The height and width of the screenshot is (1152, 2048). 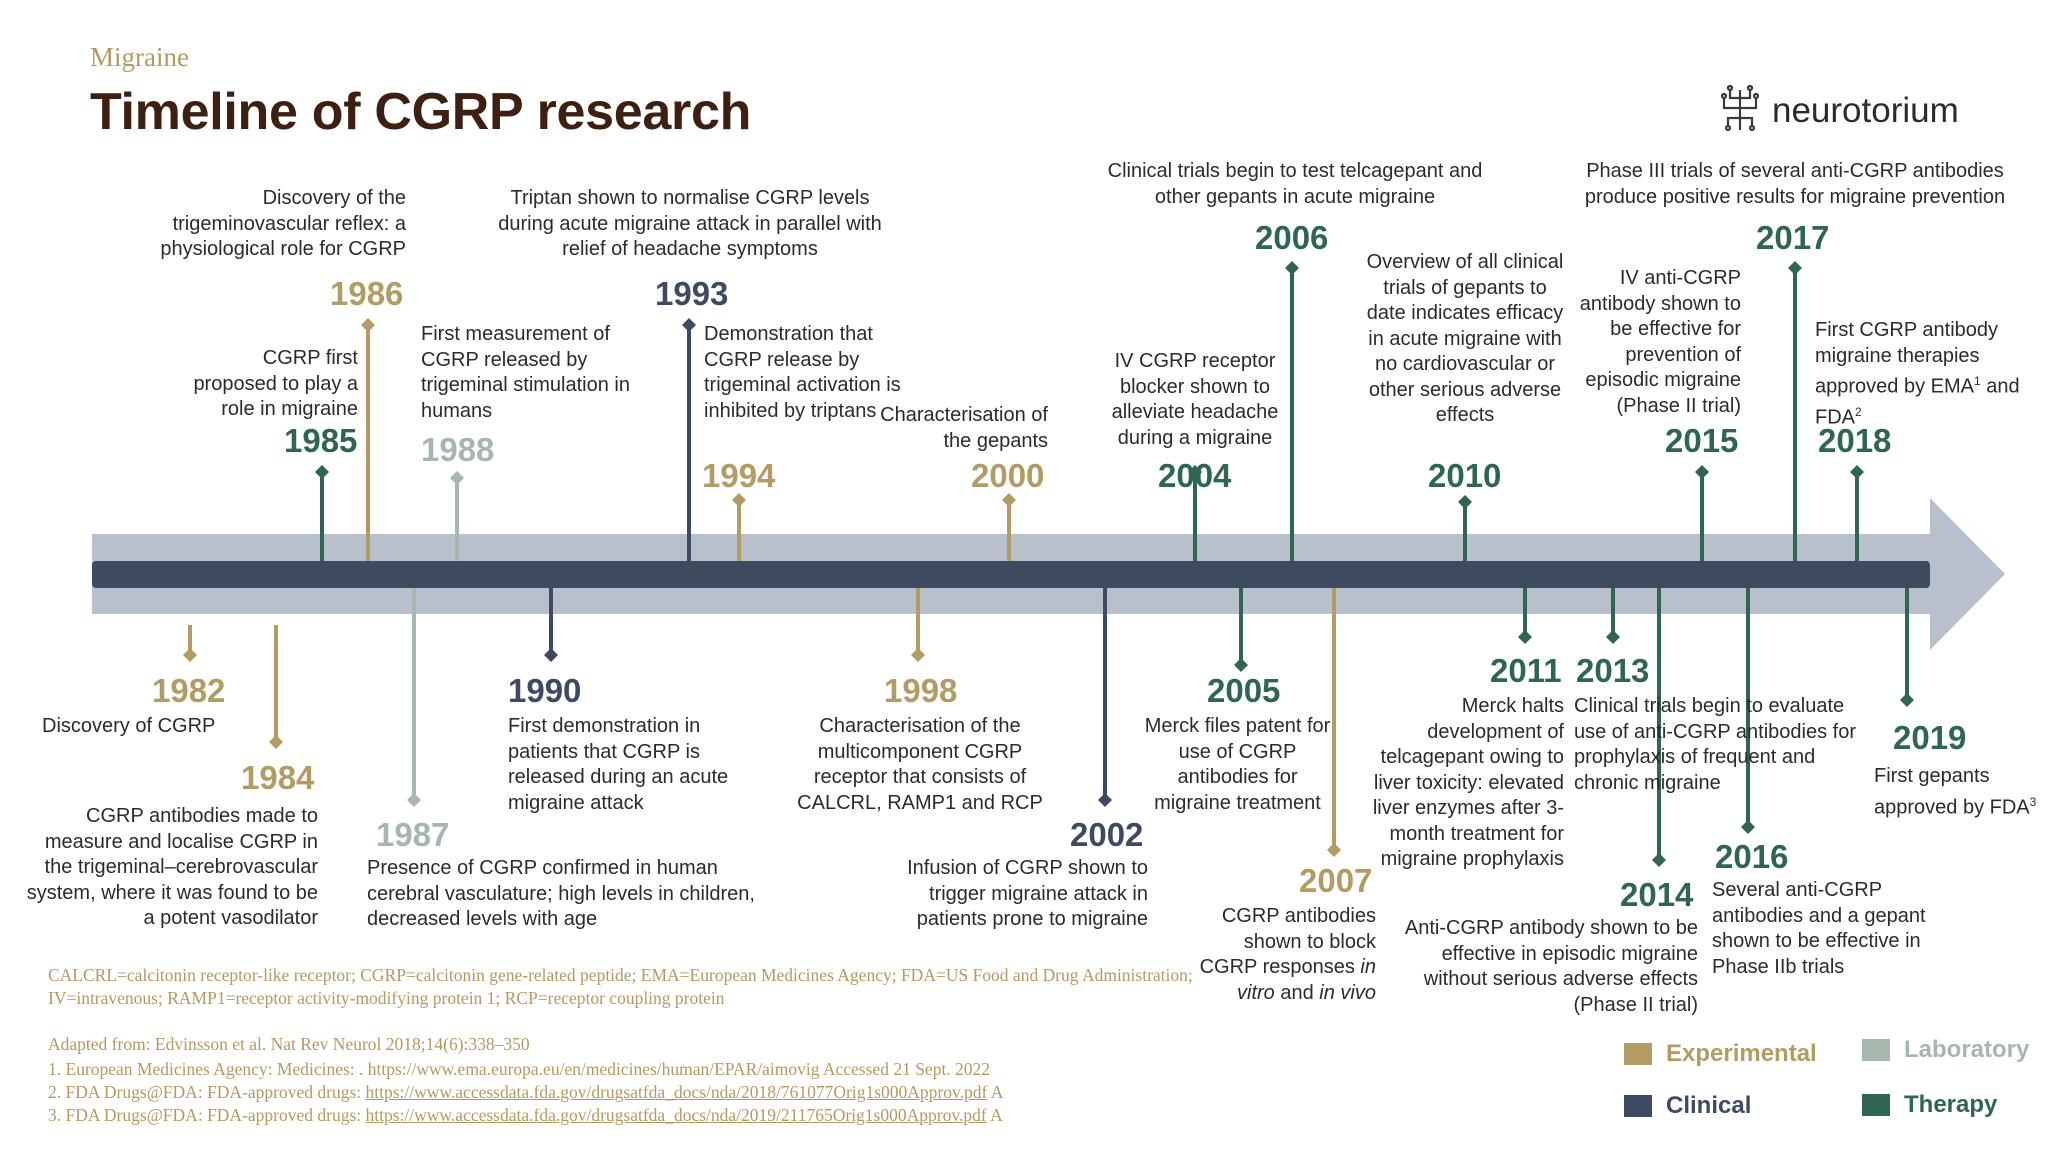 What do you see at coordinates (692, 293) in the screenshot?
I see `event-1993-year: 1993` at bounding box center [692, 293].